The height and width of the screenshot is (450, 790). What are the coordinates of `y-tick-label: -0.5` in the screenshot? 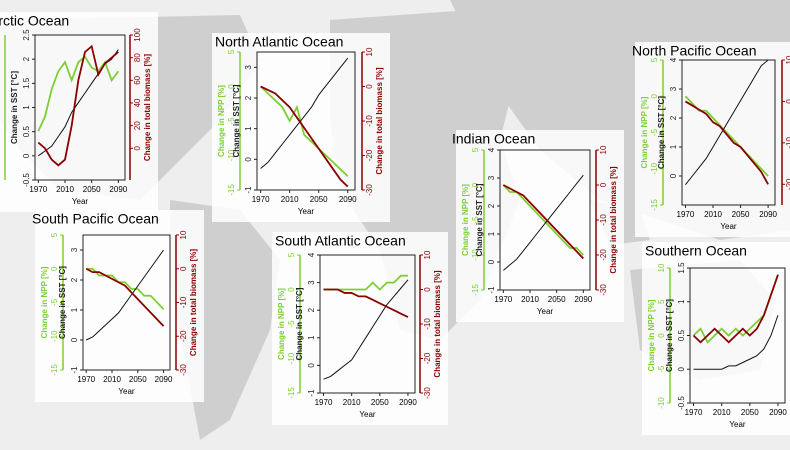 It's located at (681, 403).